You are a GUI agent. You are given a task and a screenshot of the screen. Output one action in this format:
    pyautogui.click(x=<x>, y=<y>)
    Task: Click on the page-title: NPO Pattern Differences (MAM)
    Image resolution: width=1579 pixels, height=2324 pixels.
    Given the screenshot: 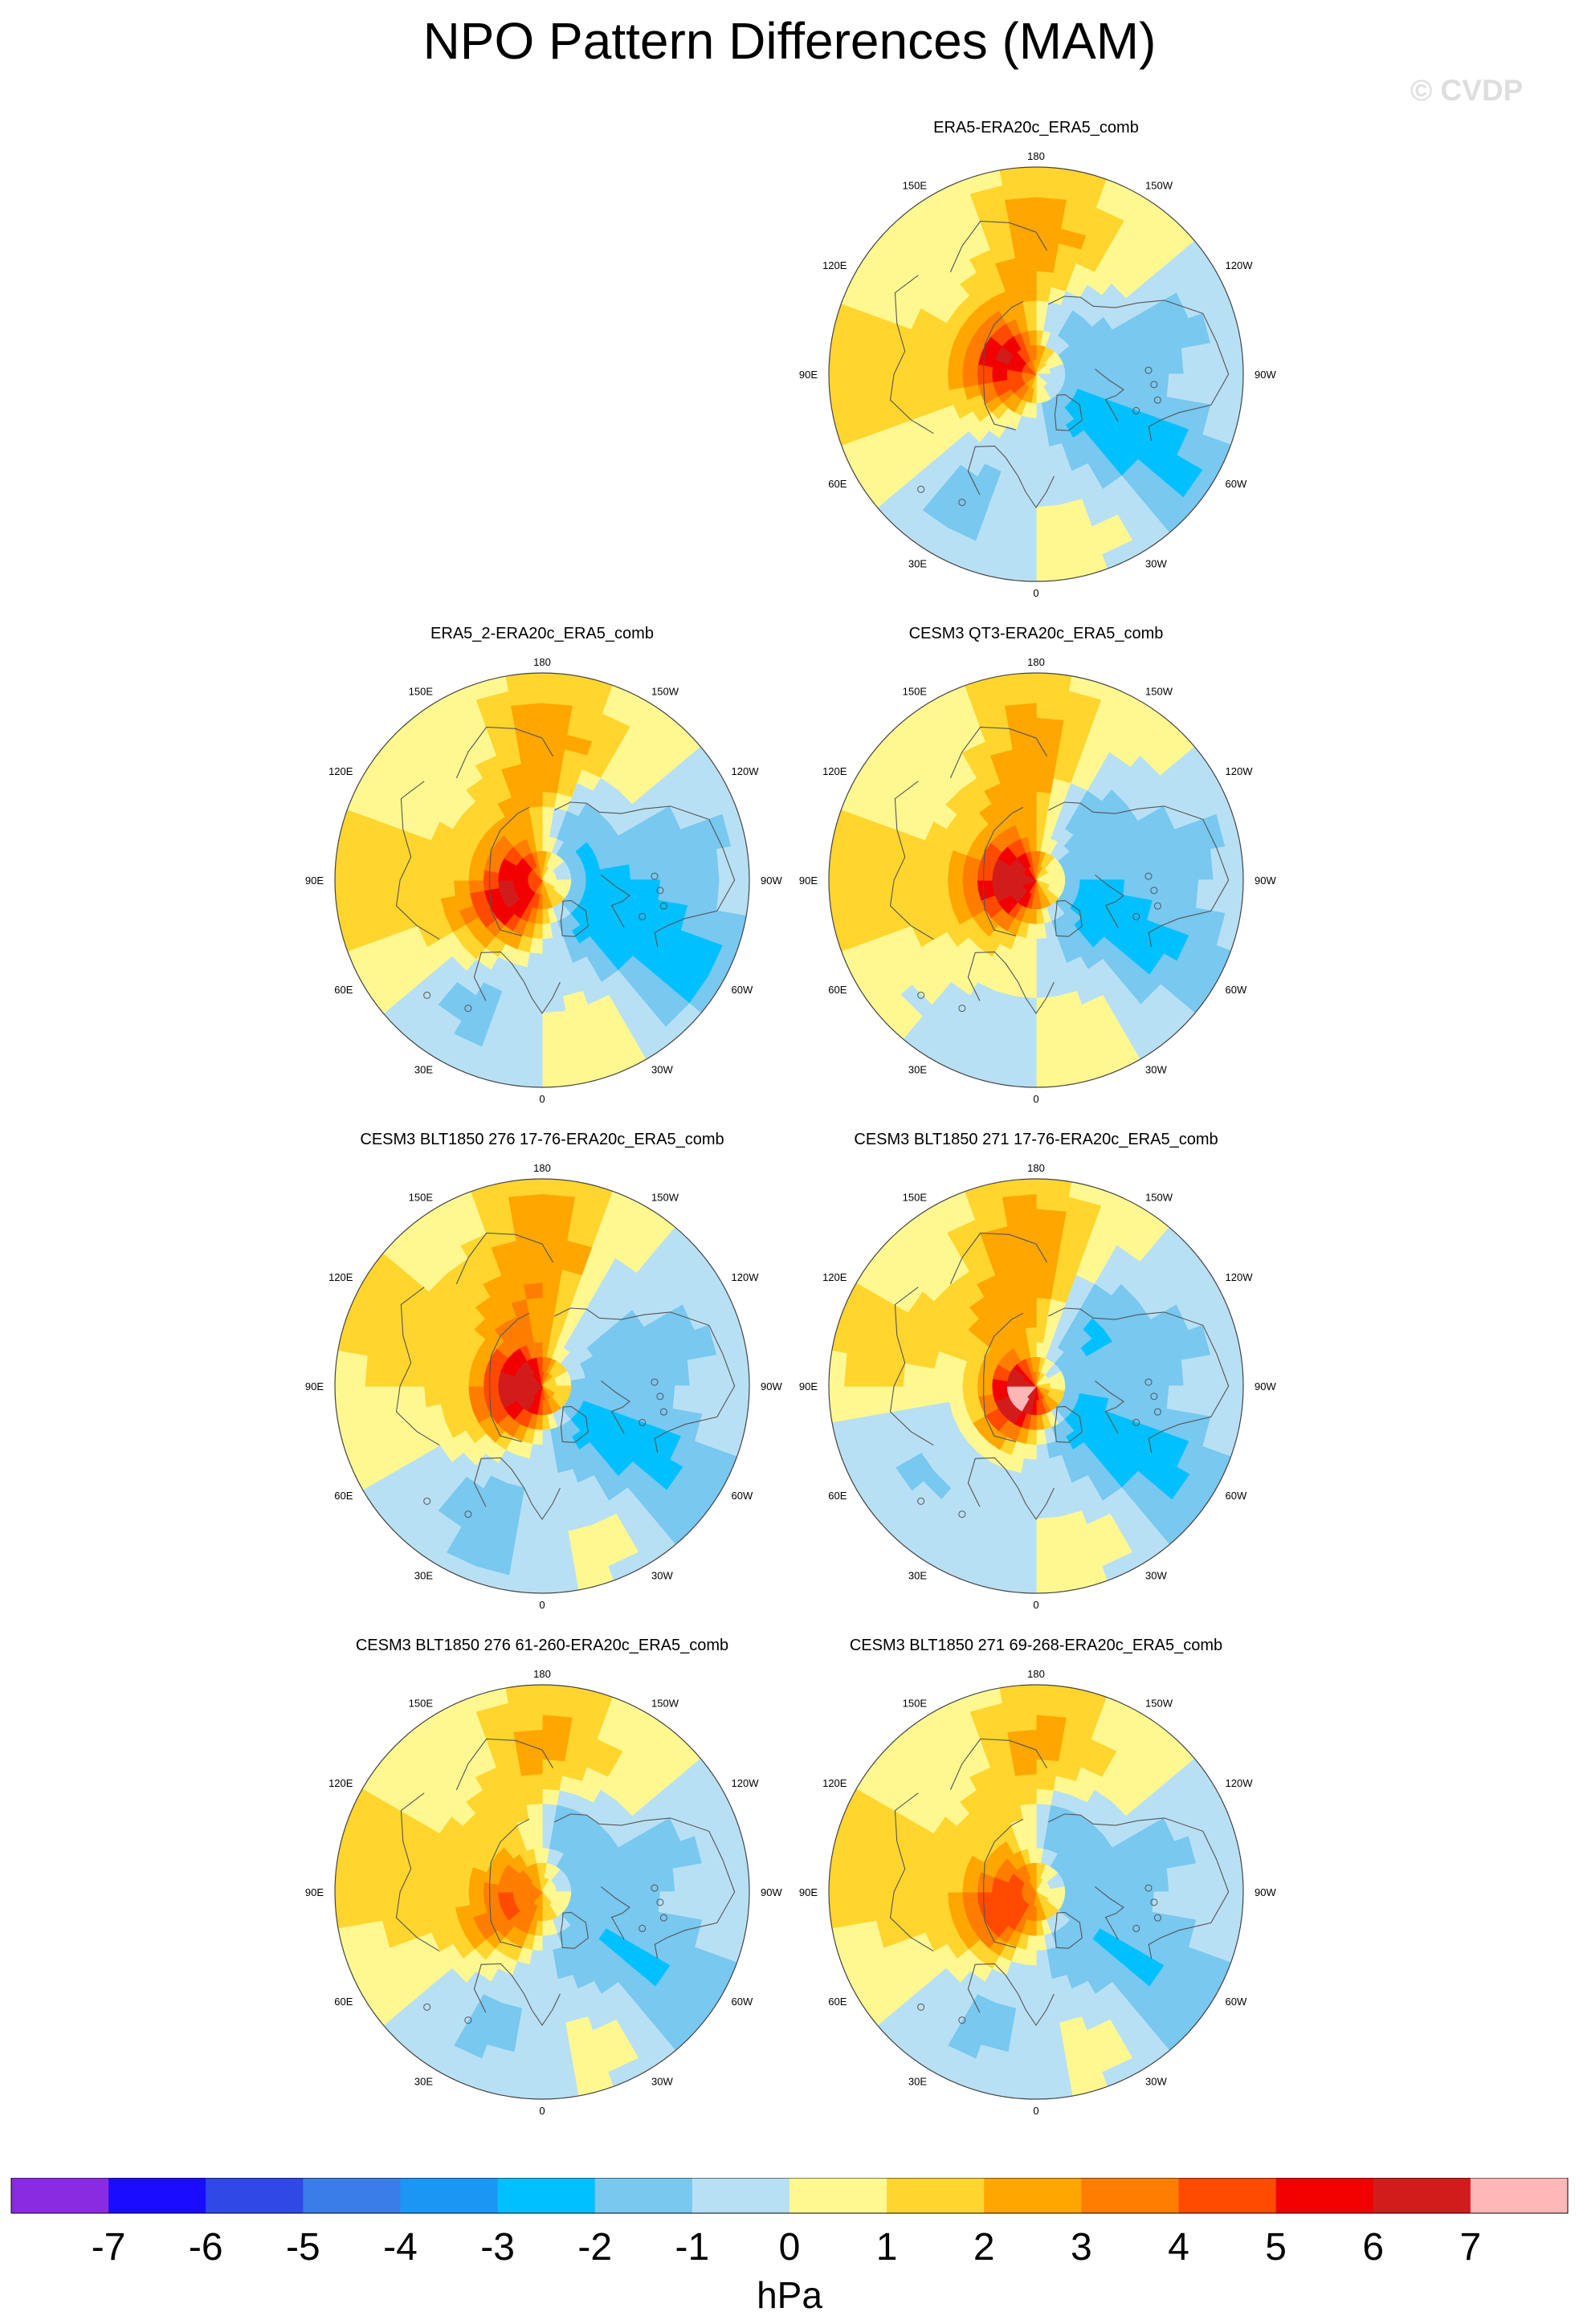 What is the action you would take?
    pyautogui.click(x=789, y=41)
    